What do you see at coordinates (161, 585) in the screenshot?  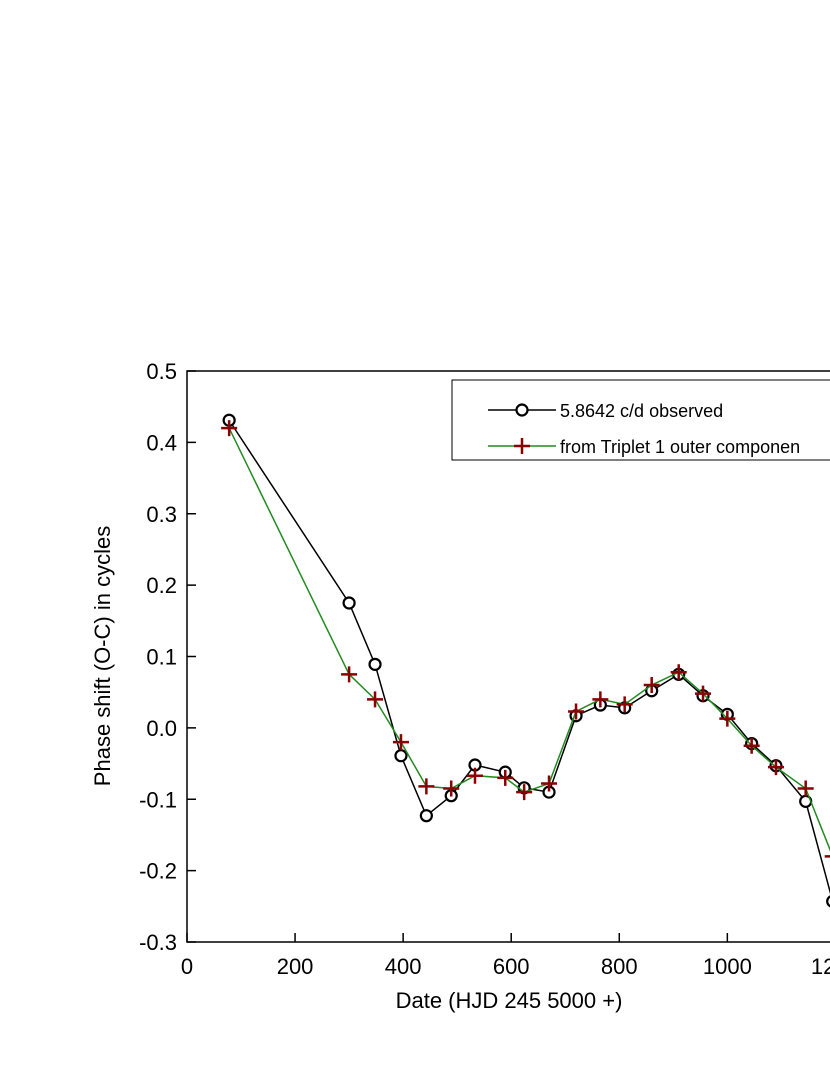 I see `y-tick-label: 0.2` at bounding box center [161, 585].